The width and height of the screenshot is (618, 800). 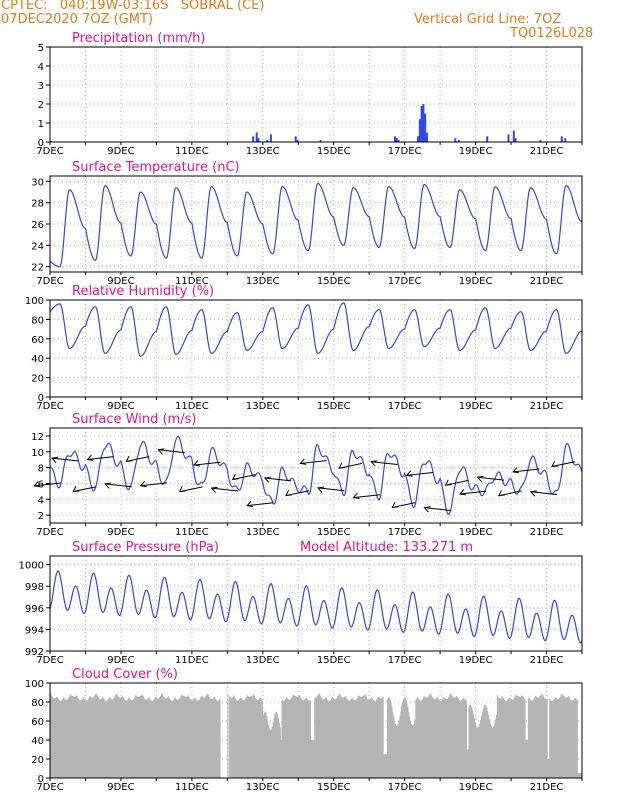 What do you see at coordinates (120, 281) in the screenshot?
I see `x-tick-label: 9DEC` at bounding box center [120, 281].